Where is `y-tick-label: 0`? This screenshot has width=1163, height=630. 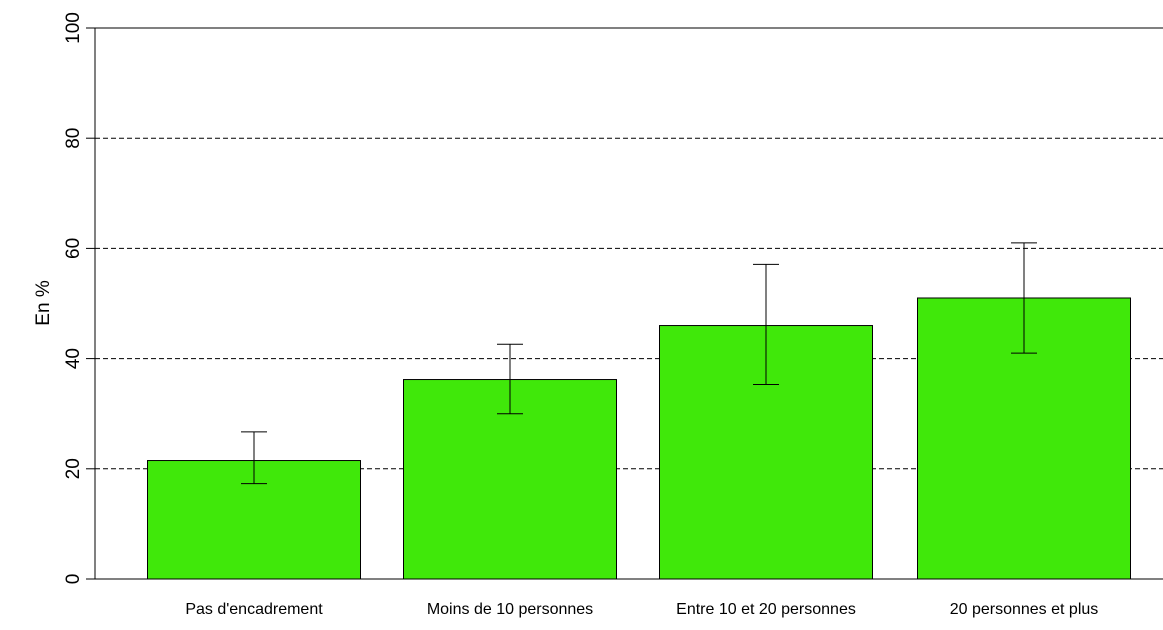 y-tick-label: 0 is located at coordinates (73, 579).